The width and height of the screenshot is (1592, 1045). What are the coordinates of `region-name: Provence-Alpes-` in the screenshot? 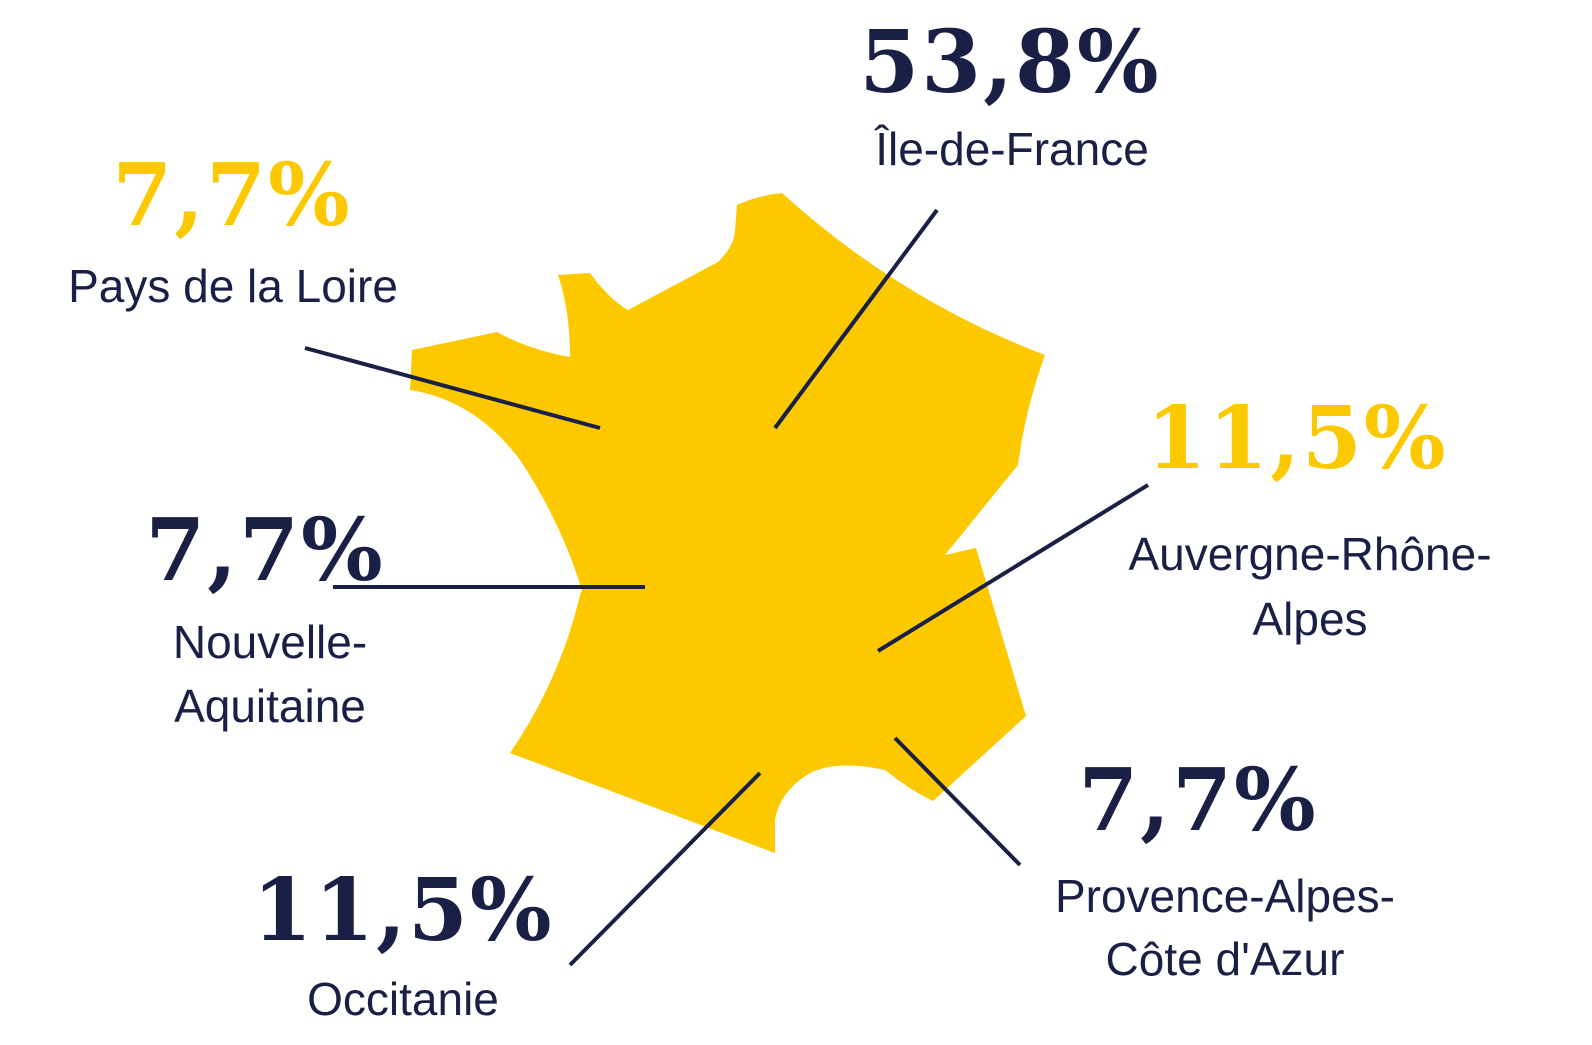 It's located at (1225, 896).